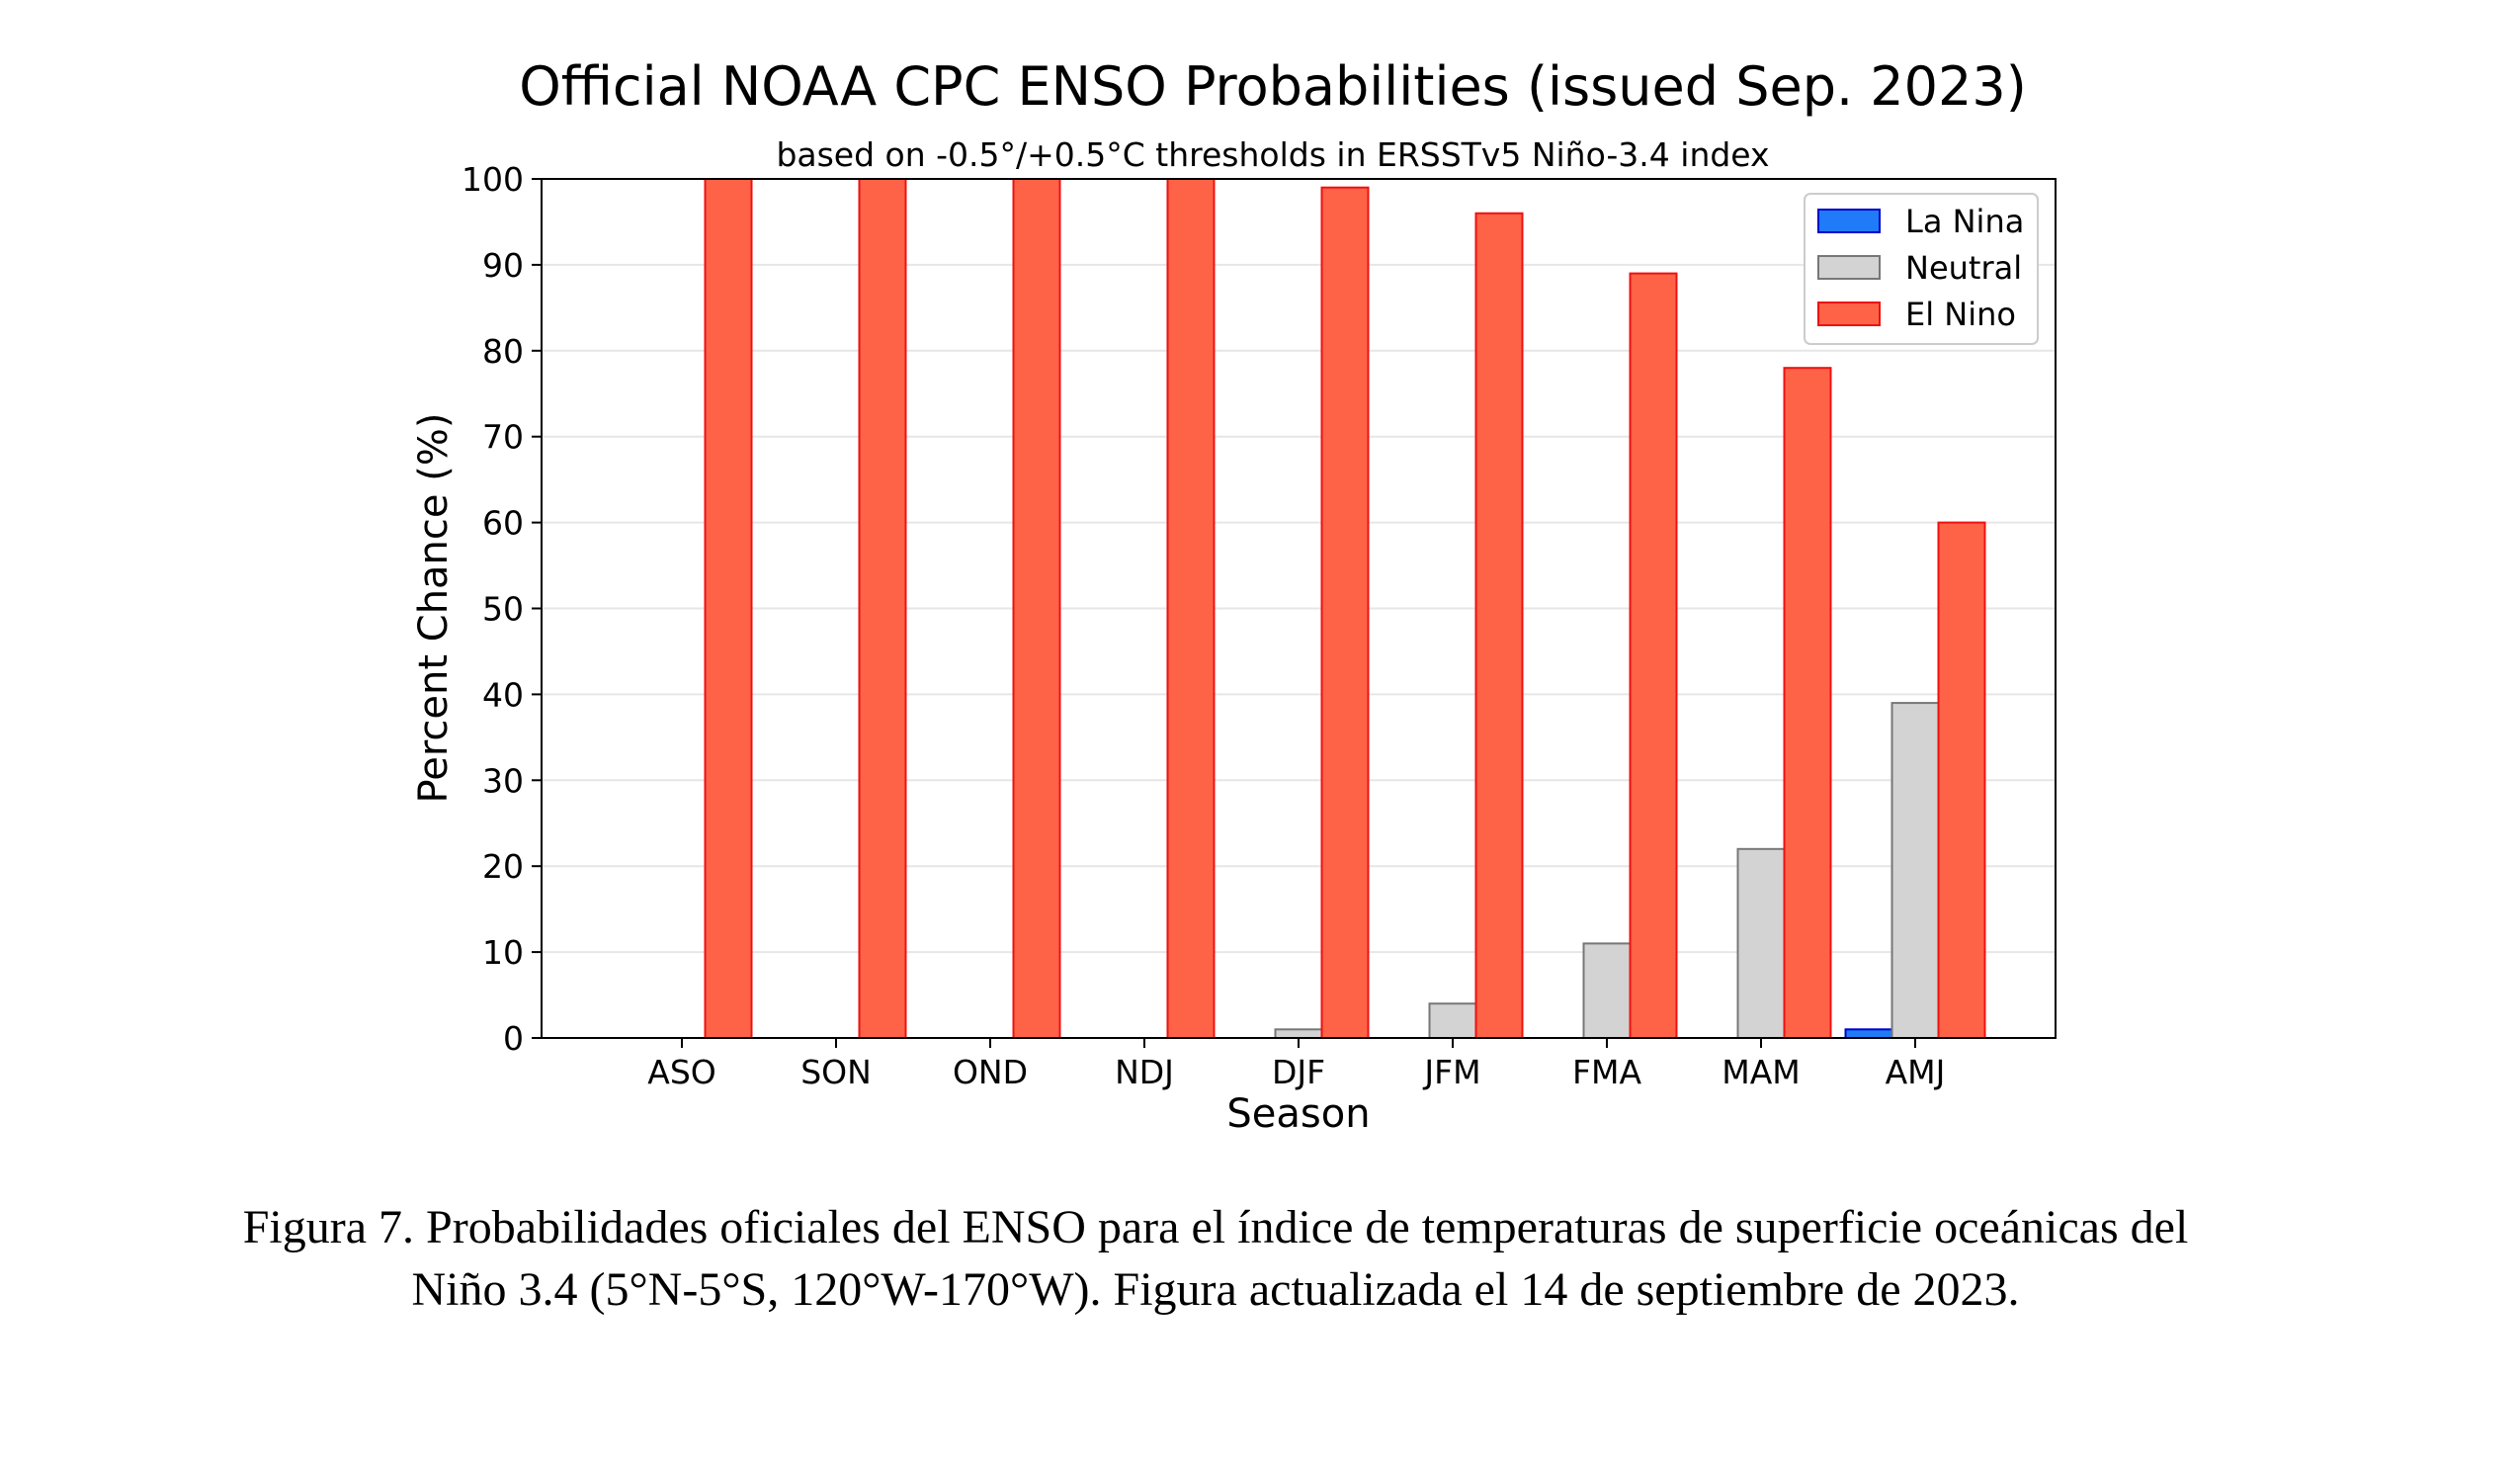  Describe the element at coordinates (1345, 612) in the screenshot. I see `bar-el-nino-djf` at that location.